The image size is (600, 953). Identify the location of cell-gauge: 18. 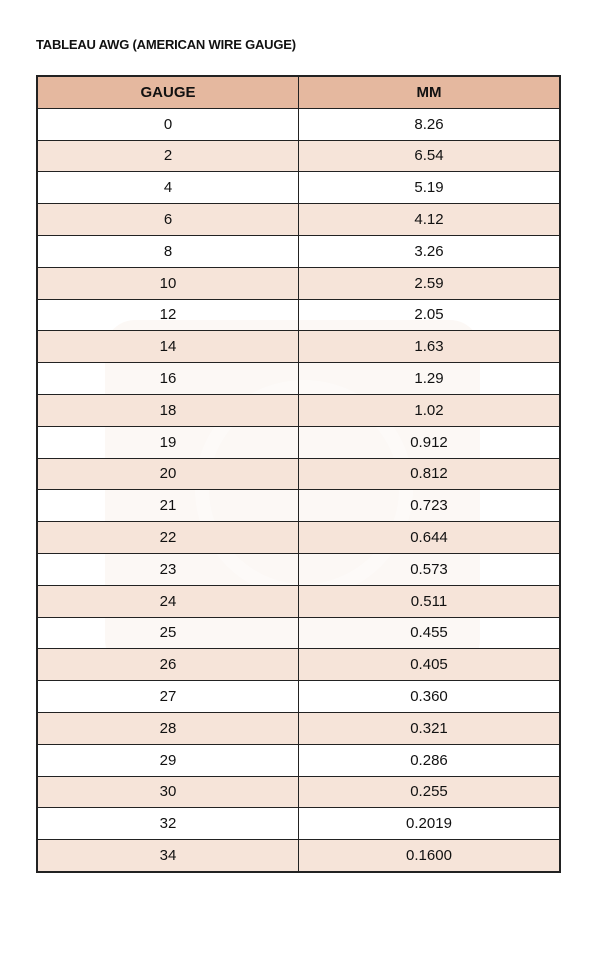
(167, 410).